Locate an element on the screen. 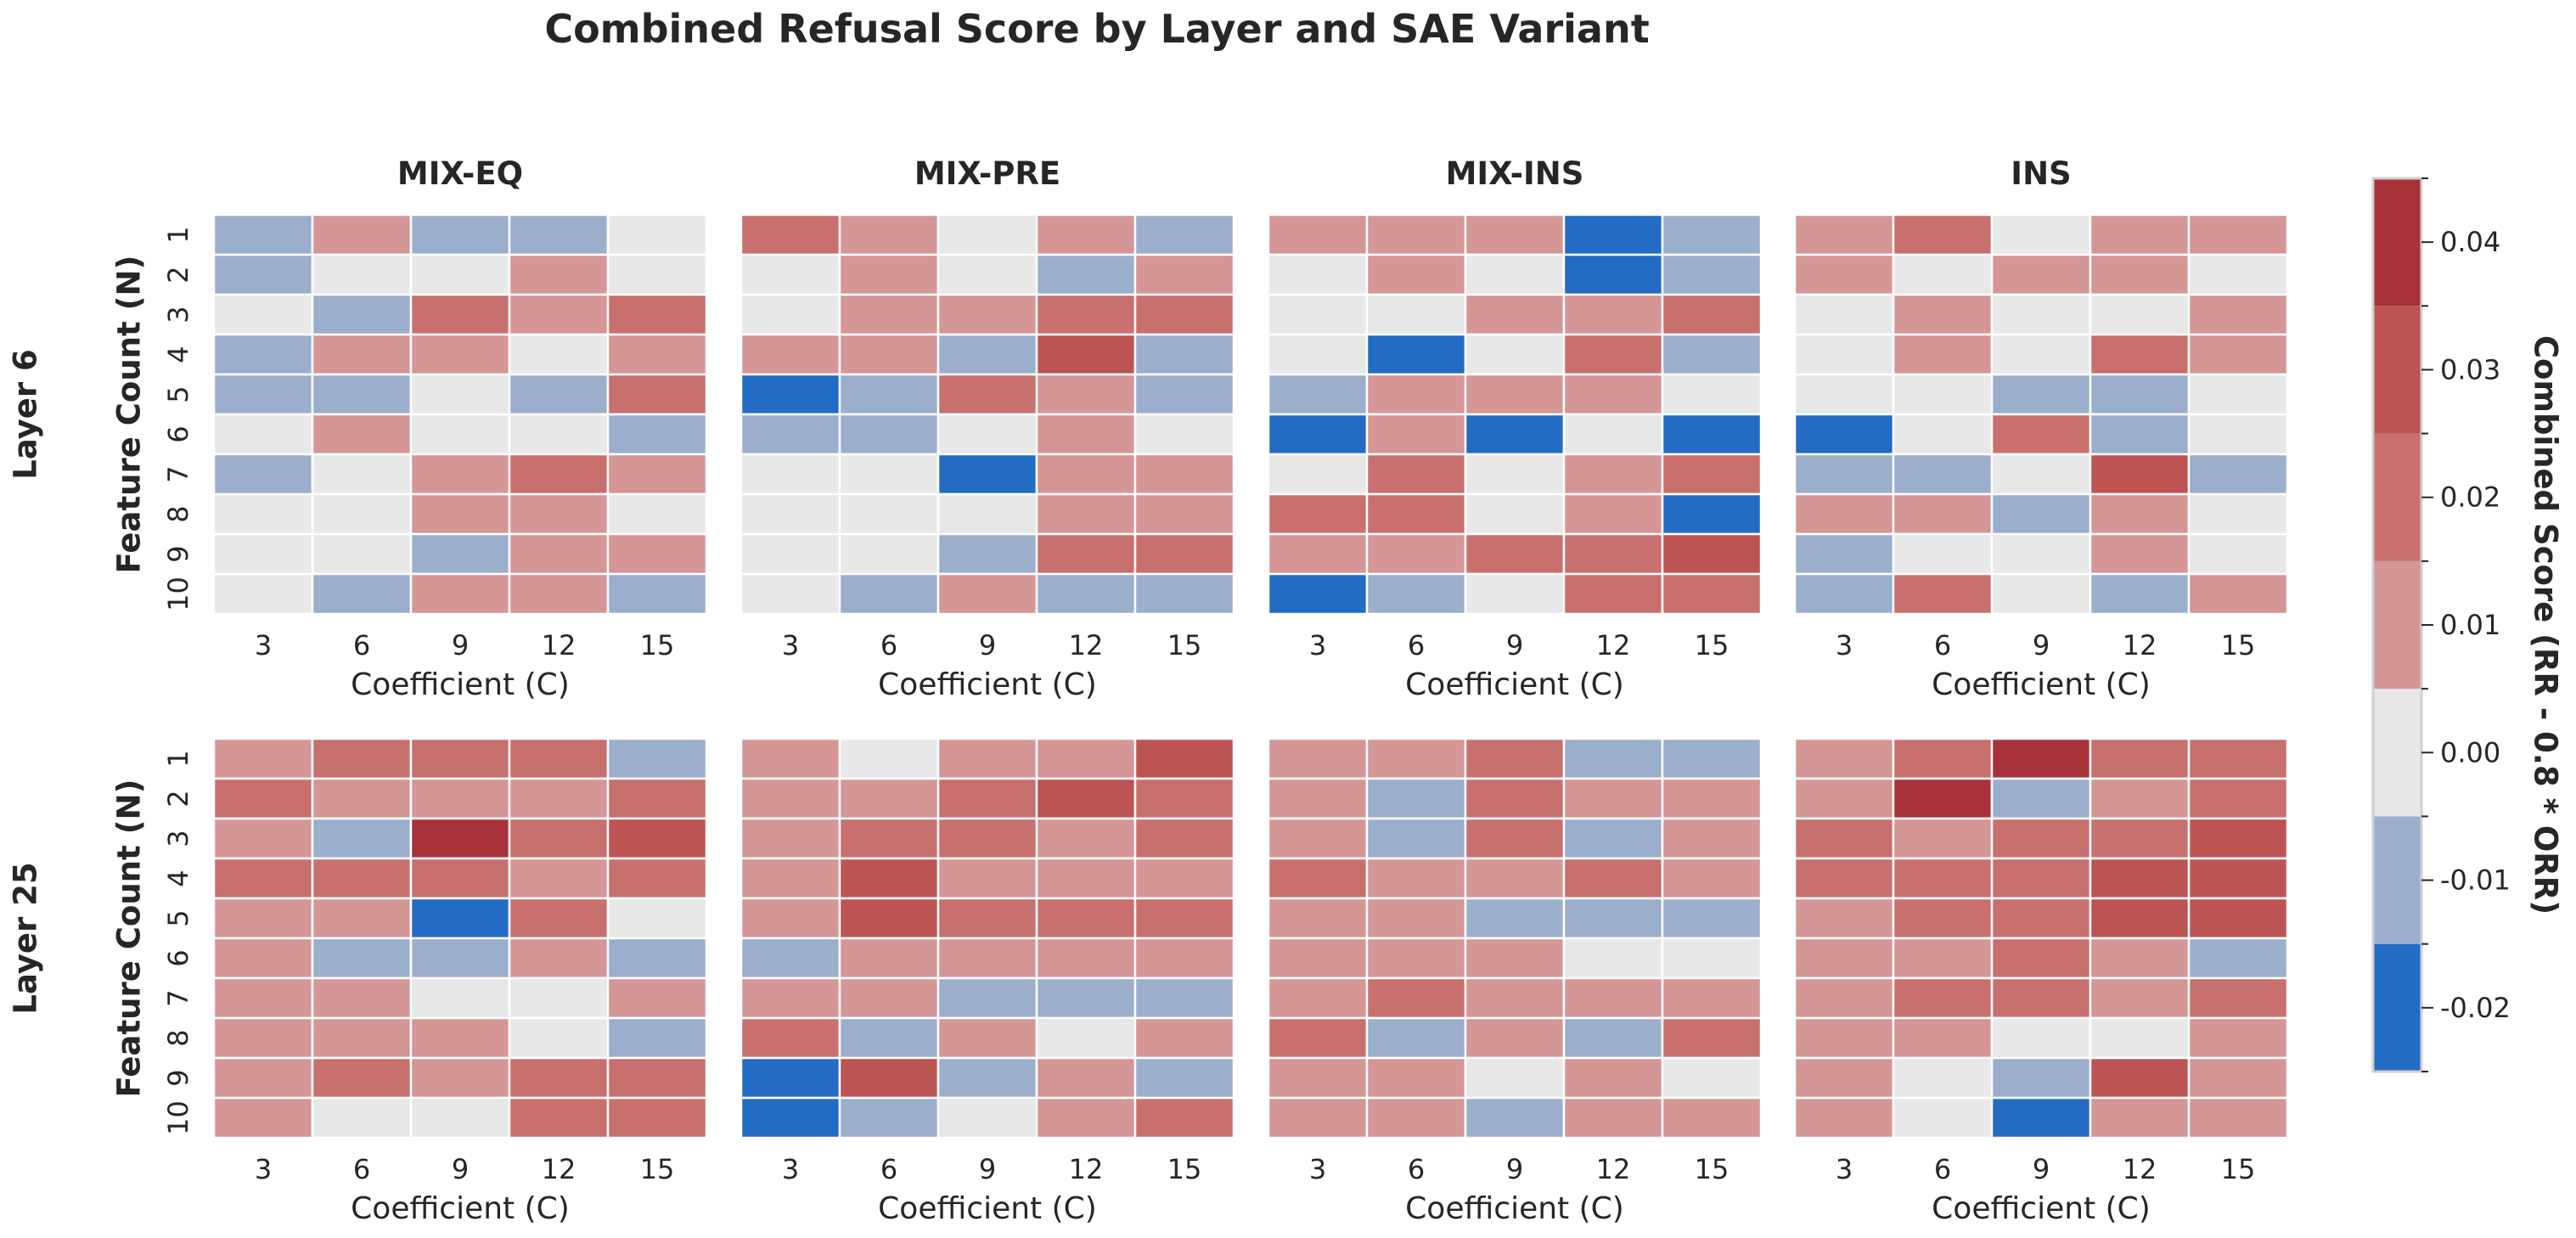 The image size is (2576, 1238). colorbar-tick-label: 0.00 is located at coordinates (2470, 752).